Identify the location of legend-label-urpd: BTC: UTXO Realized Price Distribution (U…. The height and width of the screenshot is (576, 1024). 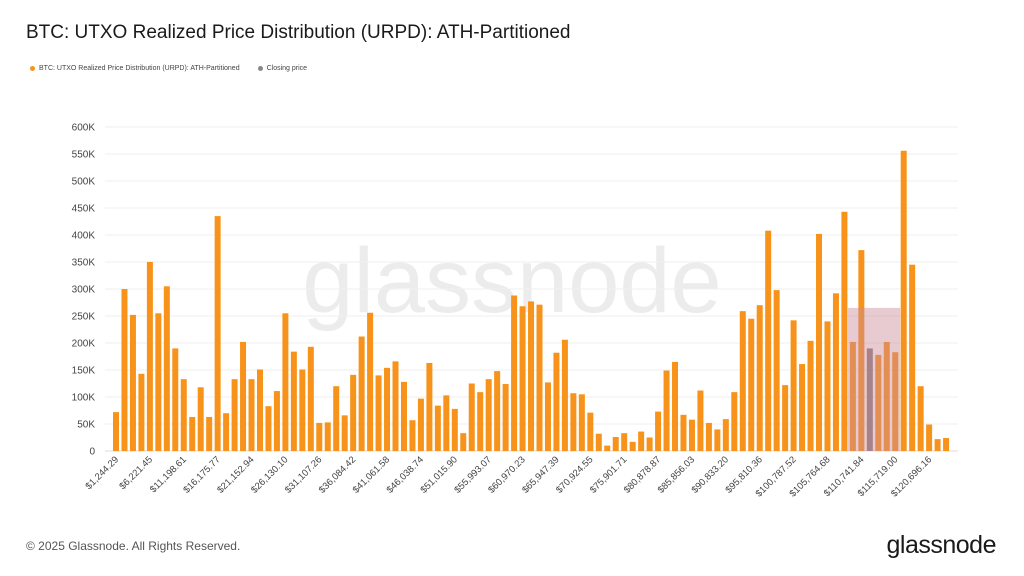
(139, 68).